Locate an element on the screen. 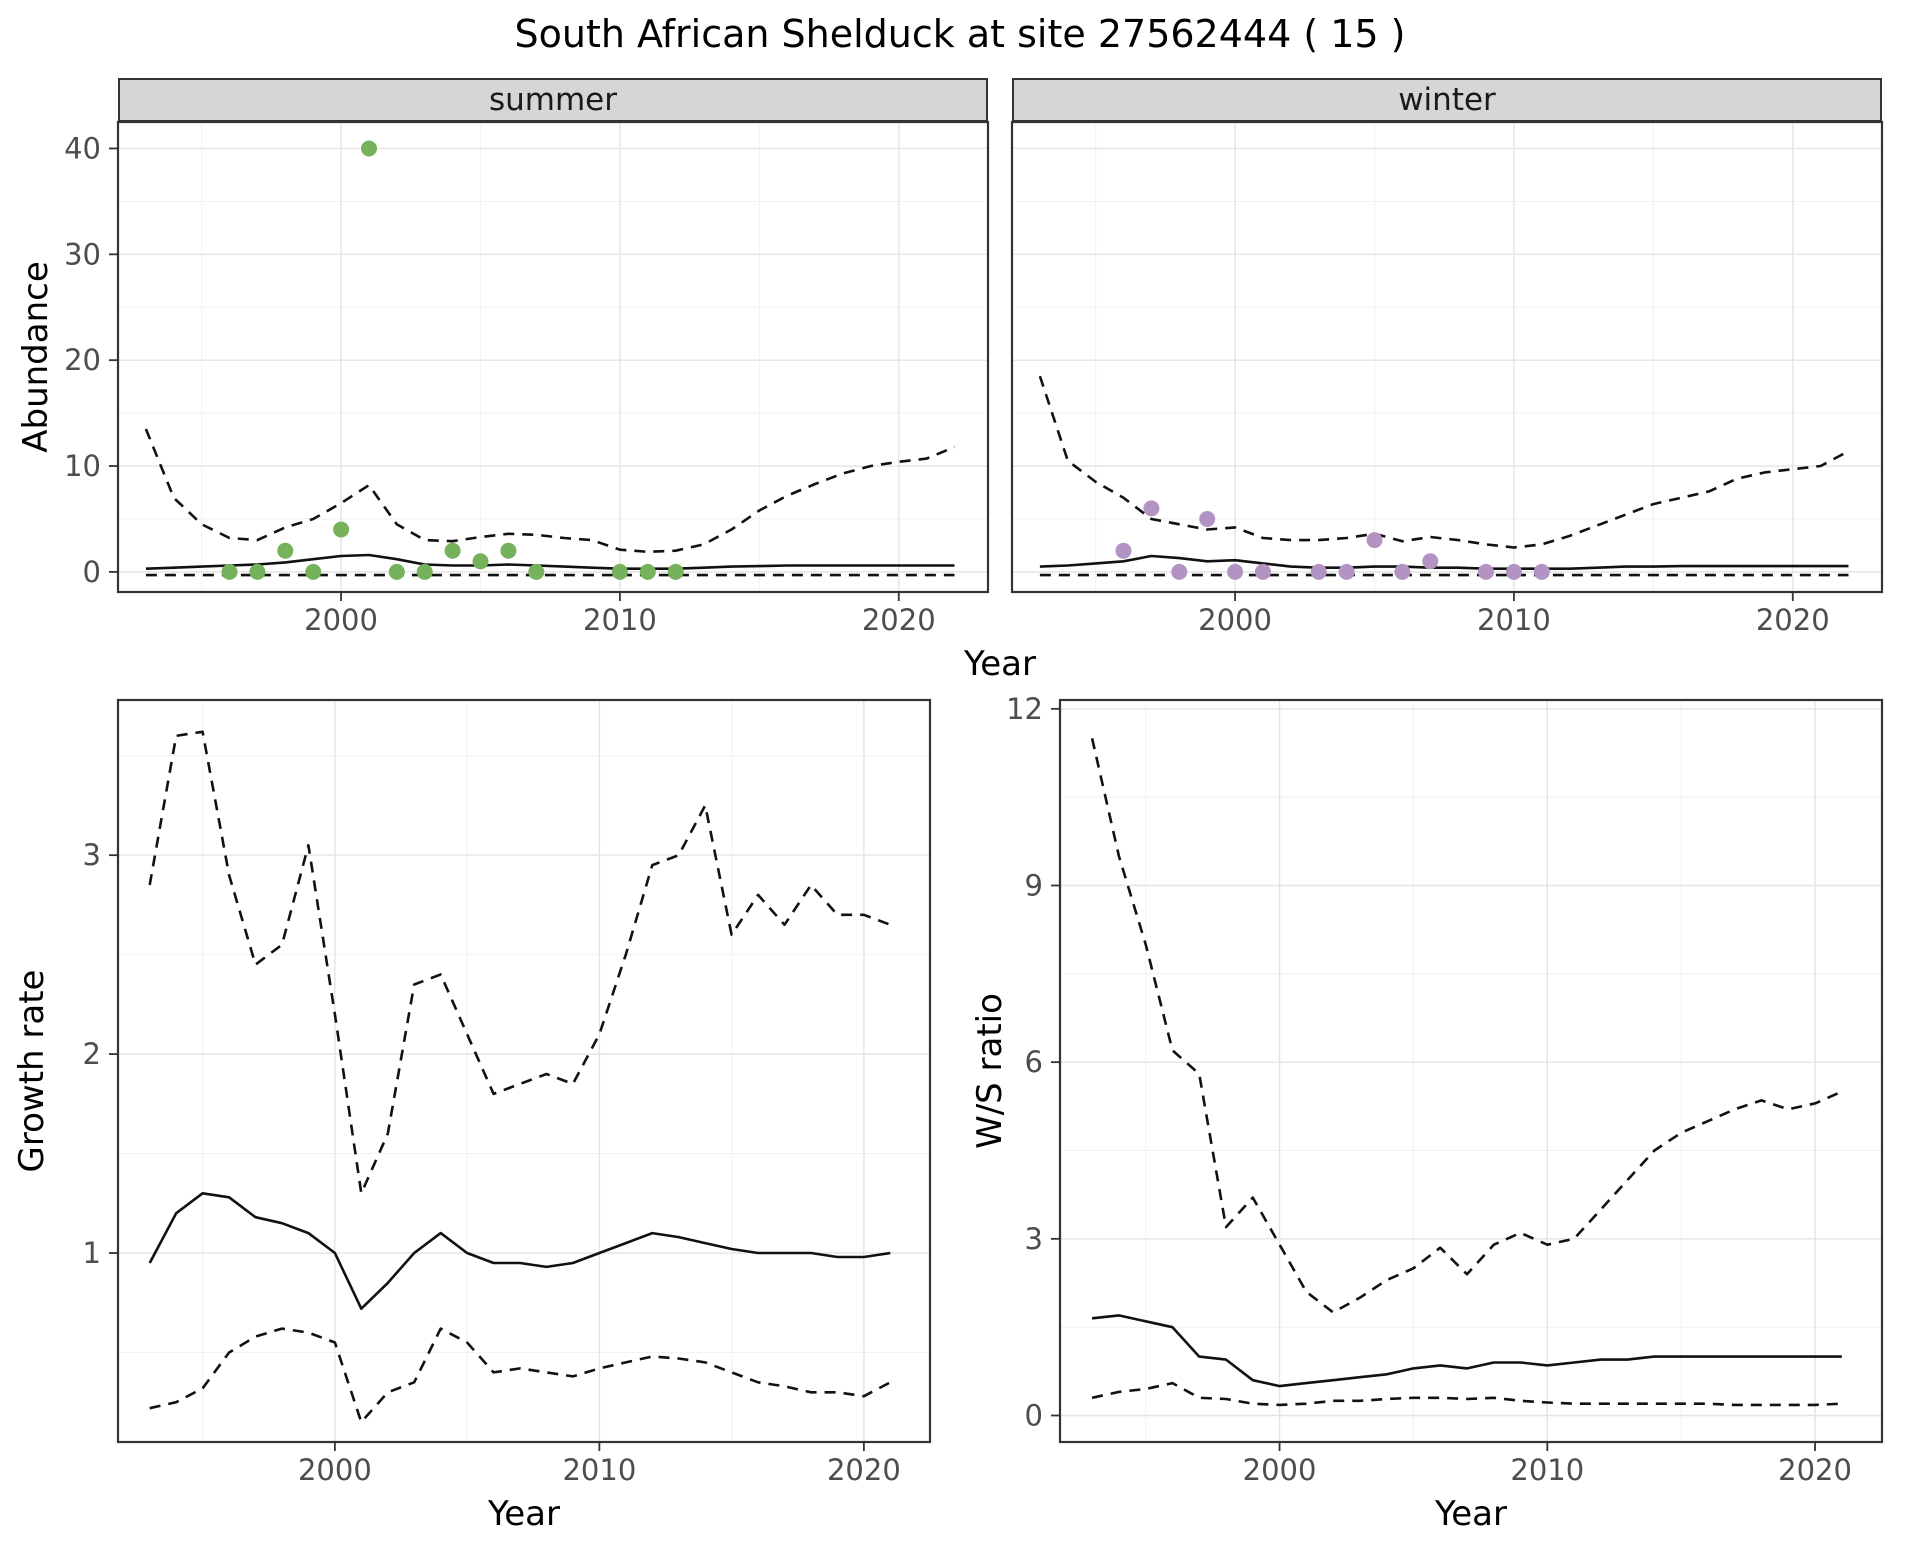 The height and width of the screenshot is (1560, 1920). svg-text: 10 is located at coordinates (82, 466).